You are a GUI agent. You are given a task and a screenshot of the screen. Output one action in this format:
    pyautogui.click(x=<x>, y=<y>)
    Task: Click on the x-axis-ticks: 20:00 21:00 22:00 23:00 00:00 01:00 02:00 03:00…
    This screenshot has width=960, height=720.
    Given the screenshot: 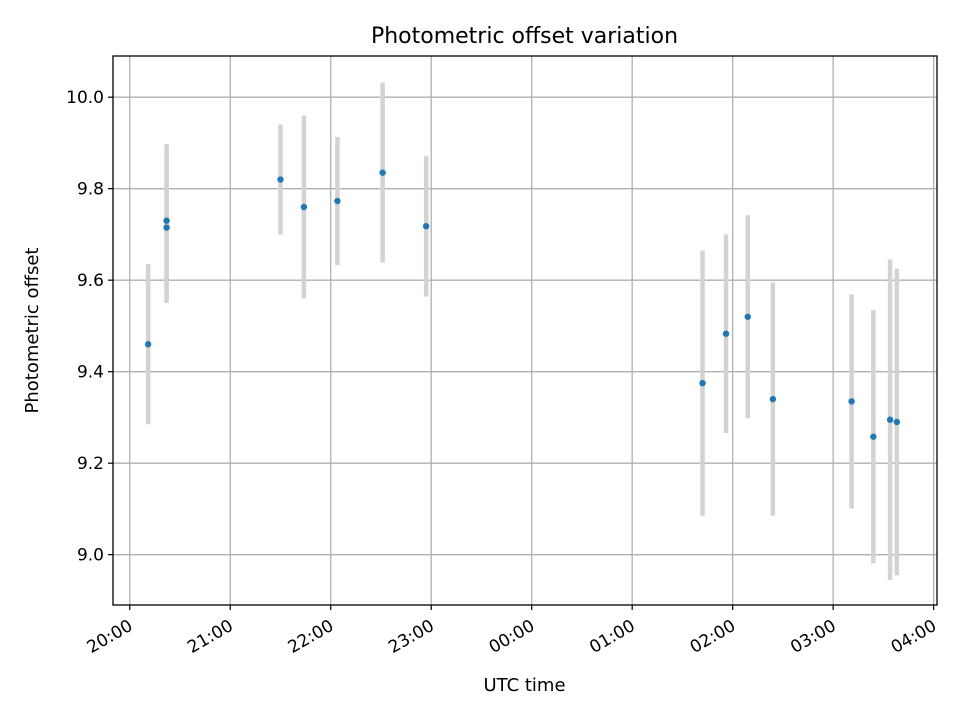 What is the action you would take?
    pyautogui.click(x=512, y=631)
    